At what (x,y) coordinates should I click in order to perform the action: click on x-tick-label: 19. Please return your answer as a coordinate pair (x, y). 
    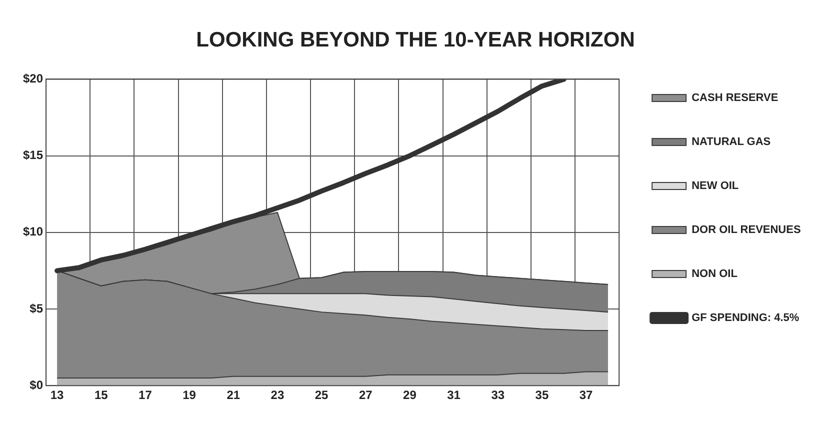
    Looking at the image, I should click on (189, 395).